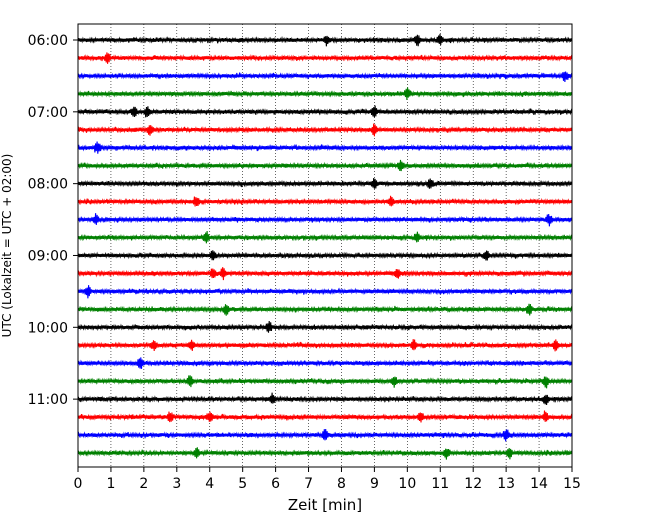 This screenshot has height=520, width=650. Describe the element at coordinates (440, 484) in the screenshot. I see `x-tick-label: 11` at that location.